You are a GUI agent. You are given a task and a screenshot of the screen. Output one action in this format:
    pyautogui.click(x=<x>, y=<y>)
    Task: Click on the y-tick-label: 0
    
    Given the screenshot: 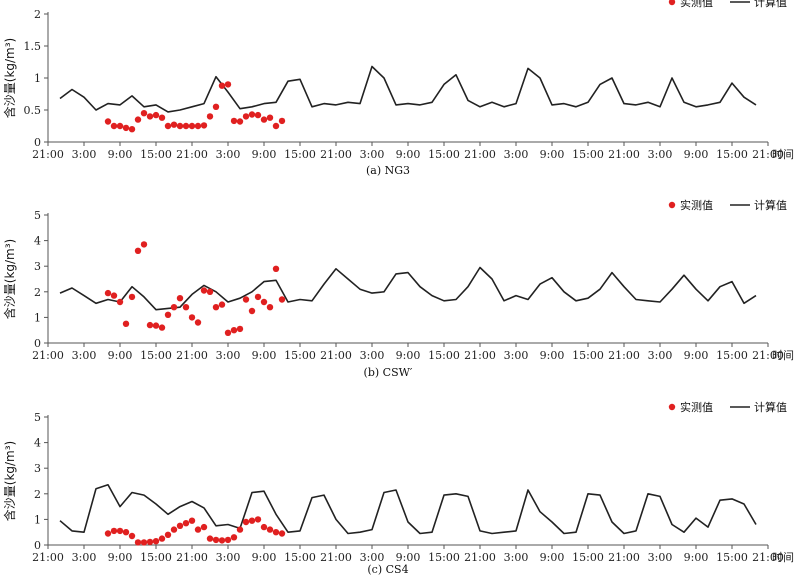 What is the action you would take?
    pyautogui.click(x=37, y=343)
    